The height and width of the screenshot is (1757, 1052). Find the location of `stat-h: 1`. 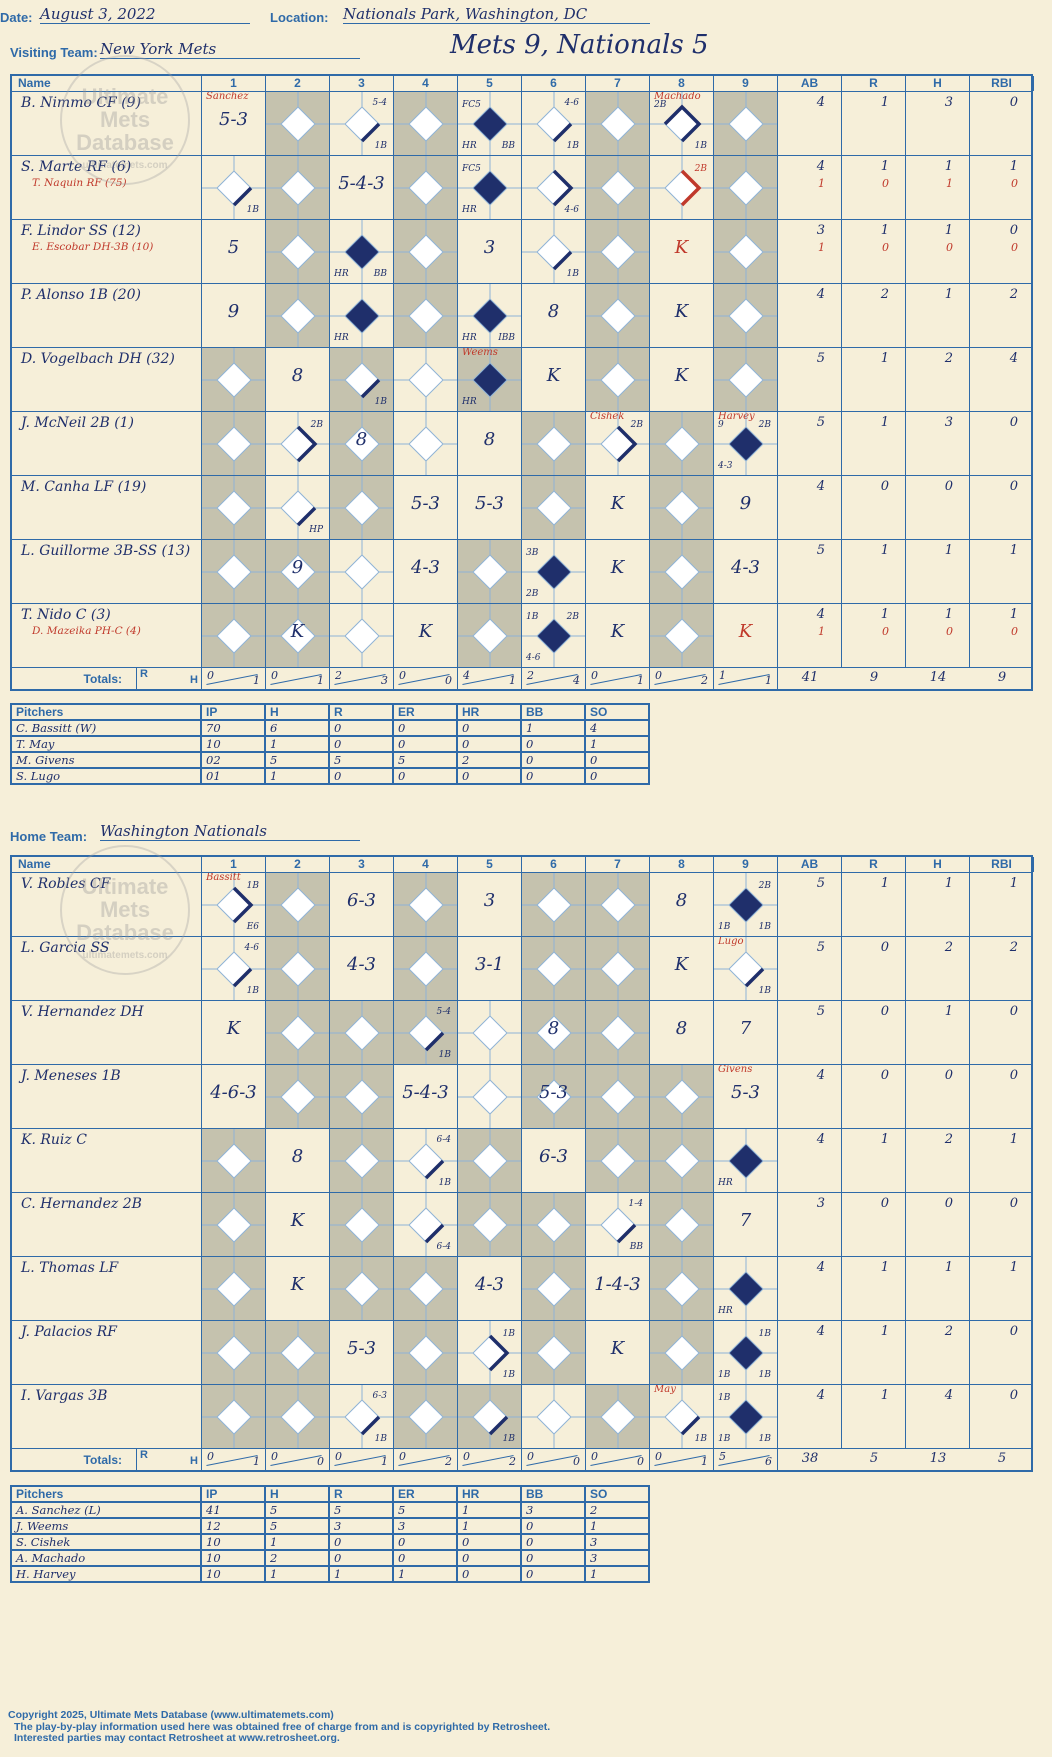

stat-h: 1 is located at coordinates (938, 315).